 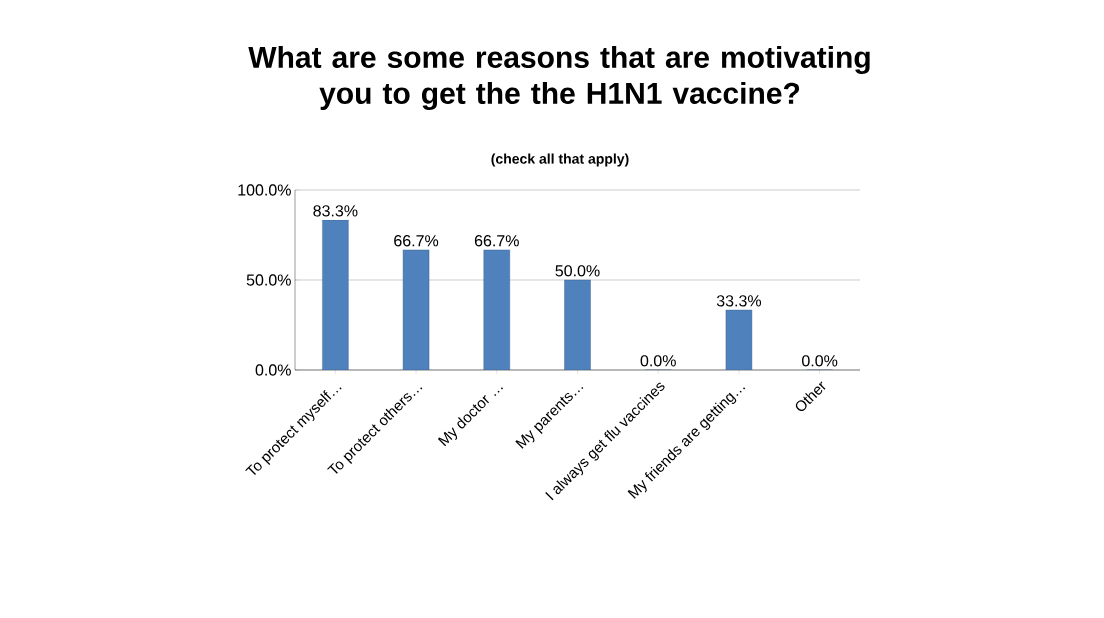 What do you see at coordinates (577, 271) in the screenshot?
I see `data-label: 50.0%` at bounding box center [577, 271].